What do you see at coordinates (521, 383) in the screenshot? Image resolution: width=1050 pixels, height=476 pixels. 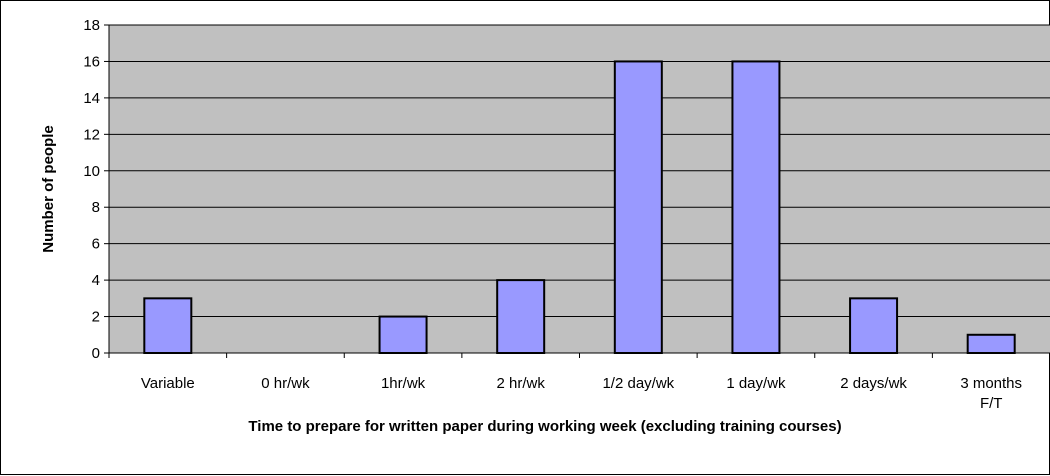 I see `x-tick-label: 2 hr/wk` at bounding box center [521, 383].